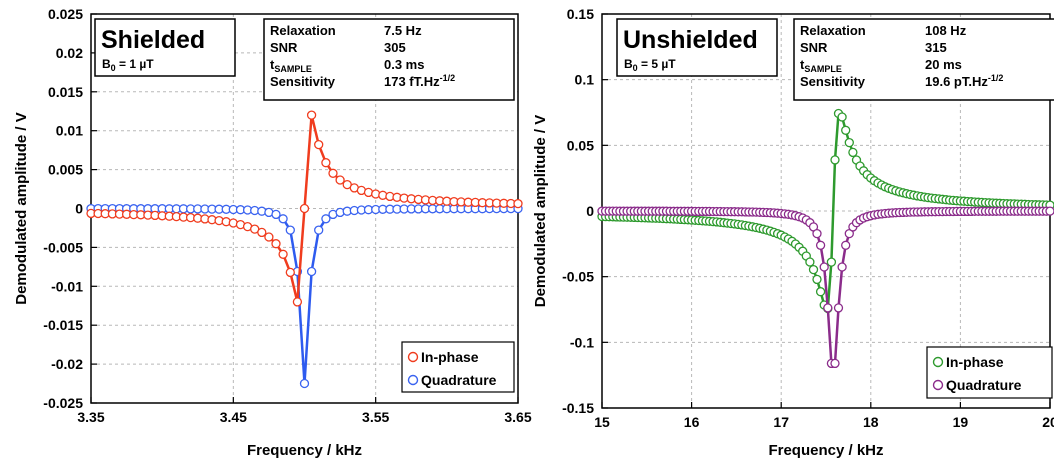  What do you see at coordinates (153, 40) in the screenshot?
I see `condition-title: Shielded` at bounding box center [153, 40].